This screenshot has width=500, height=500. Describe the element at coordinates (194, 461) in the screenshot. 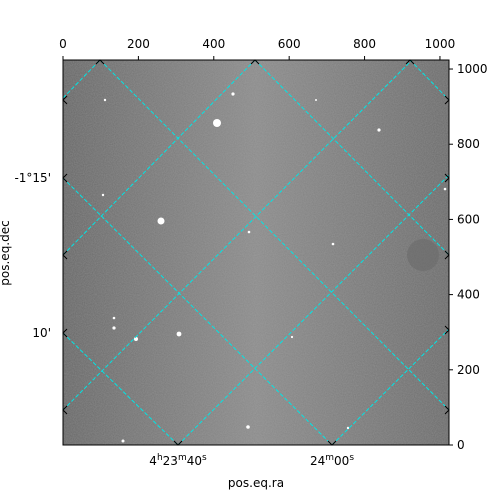

I see `ra-tick-label-part: 40` at that location.